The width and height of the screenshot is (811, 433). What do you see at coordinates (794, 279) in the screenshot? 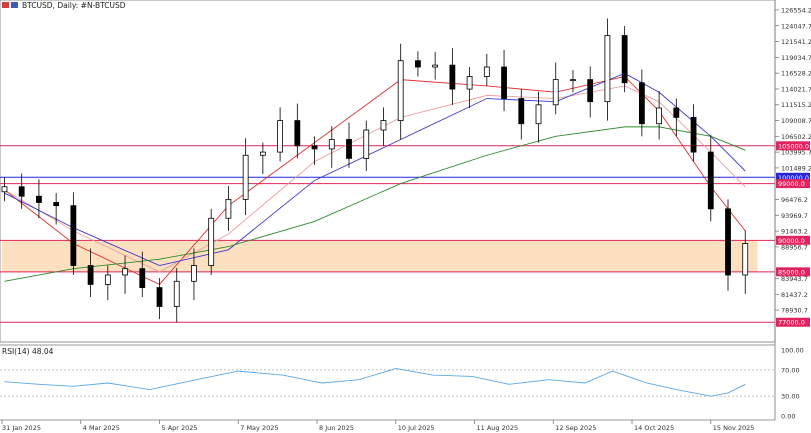
I see `price-tick-label-15: 83943.7` at bounding box center [794, 279].